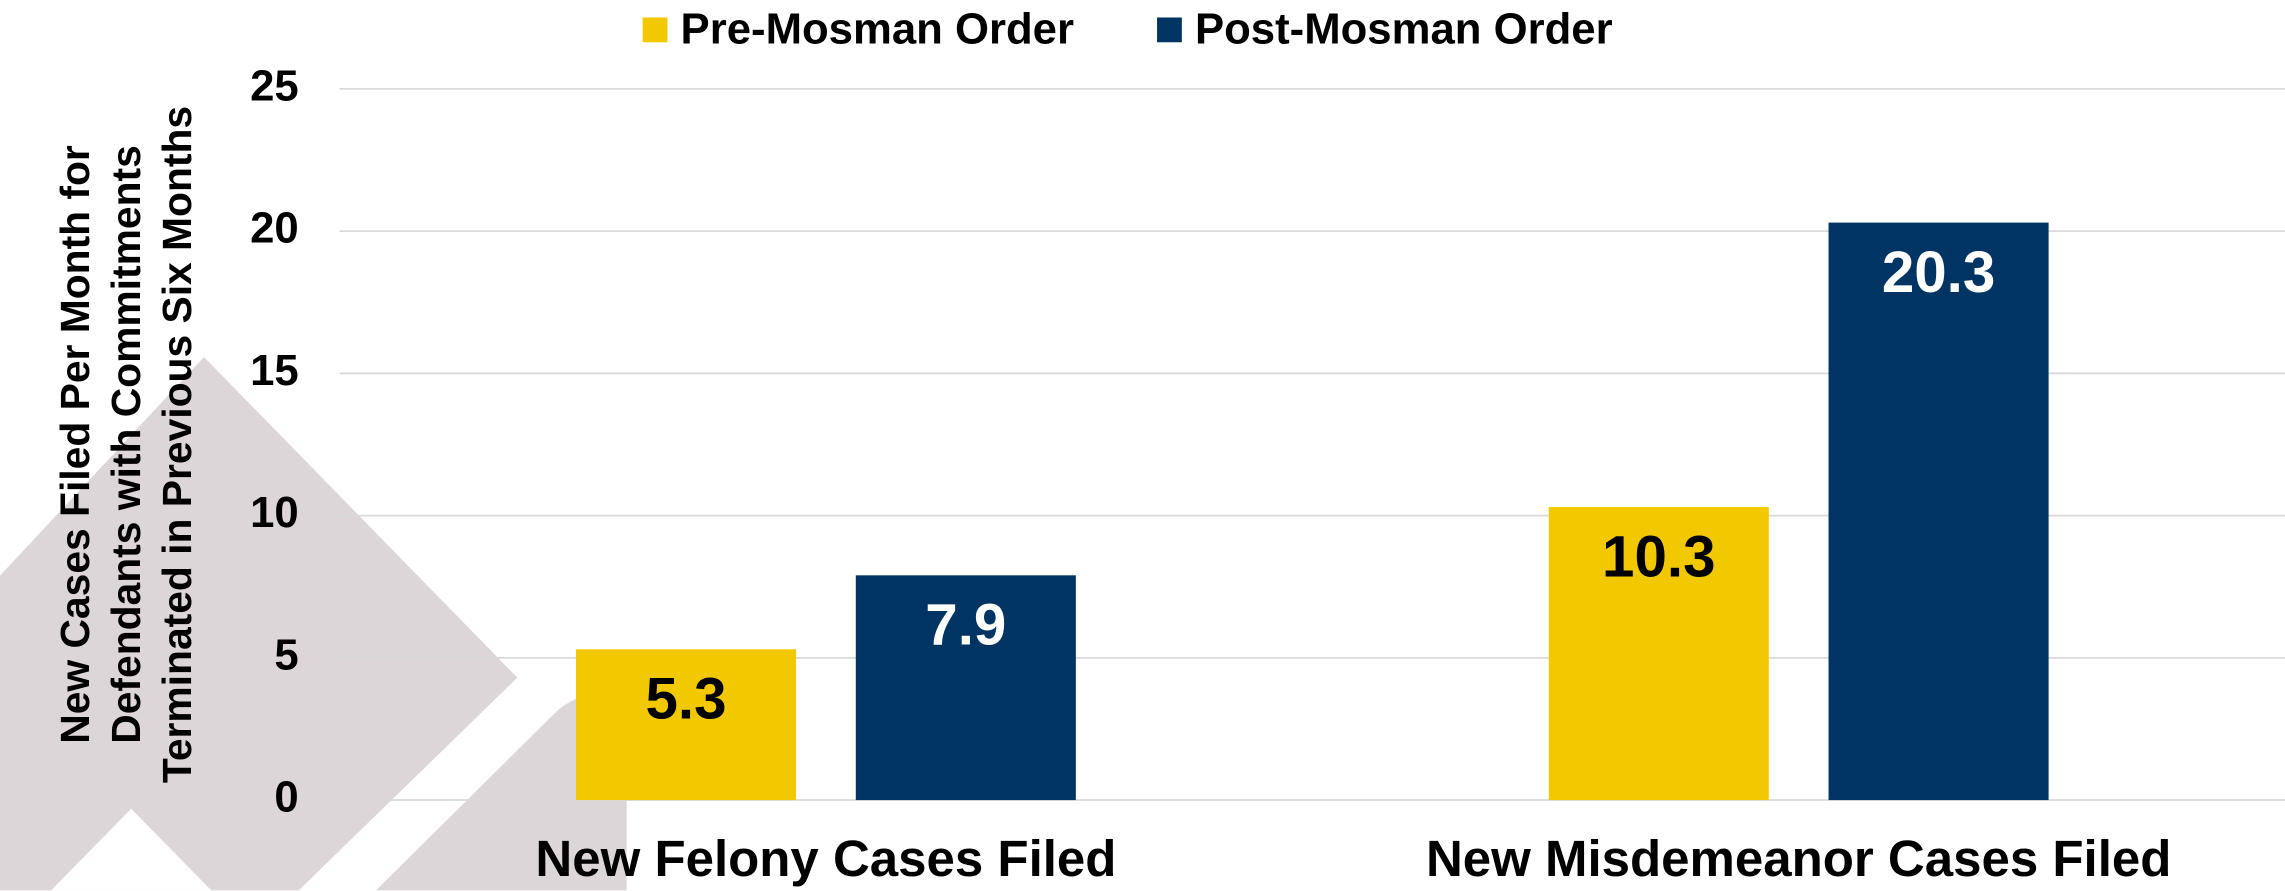 The height and width of the screenshot is (891, 2285). I want to click on data-label: 5.3, so click(686, 699).